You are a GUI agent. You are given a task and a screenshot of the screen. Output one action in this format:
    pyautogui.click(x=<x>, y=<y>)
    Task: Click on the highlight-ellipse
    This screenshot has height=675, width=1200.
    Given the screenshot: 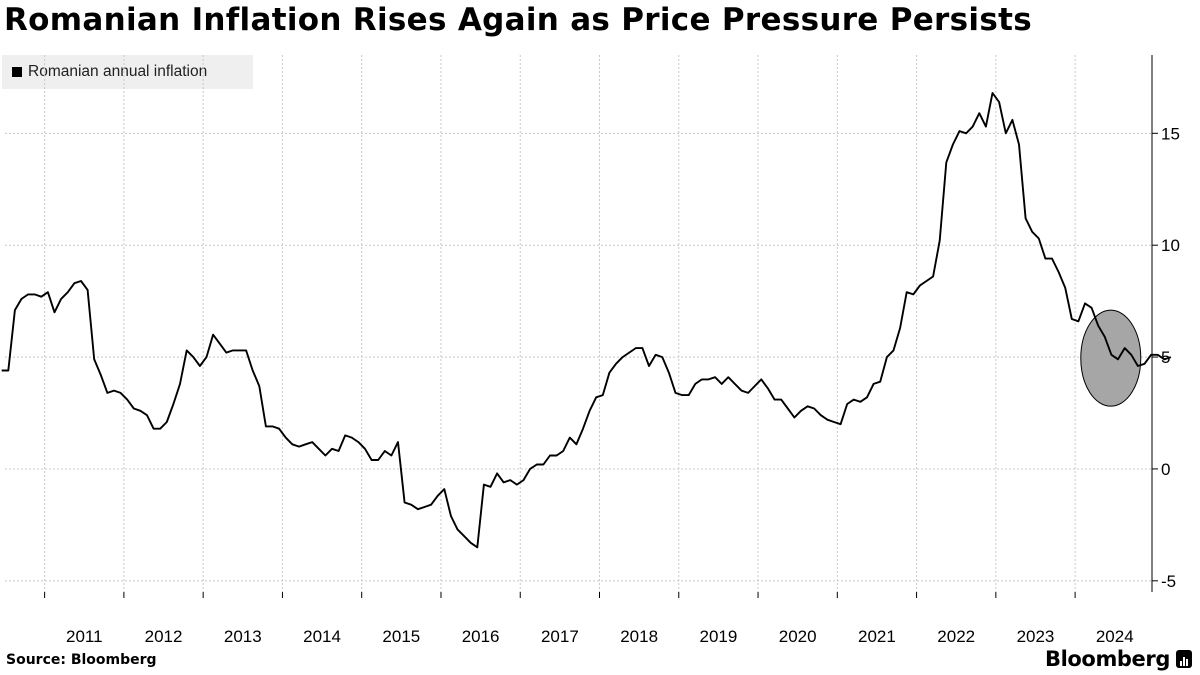 What is the action you would take?
    pyautogui.click(x=1111, y=358)
    